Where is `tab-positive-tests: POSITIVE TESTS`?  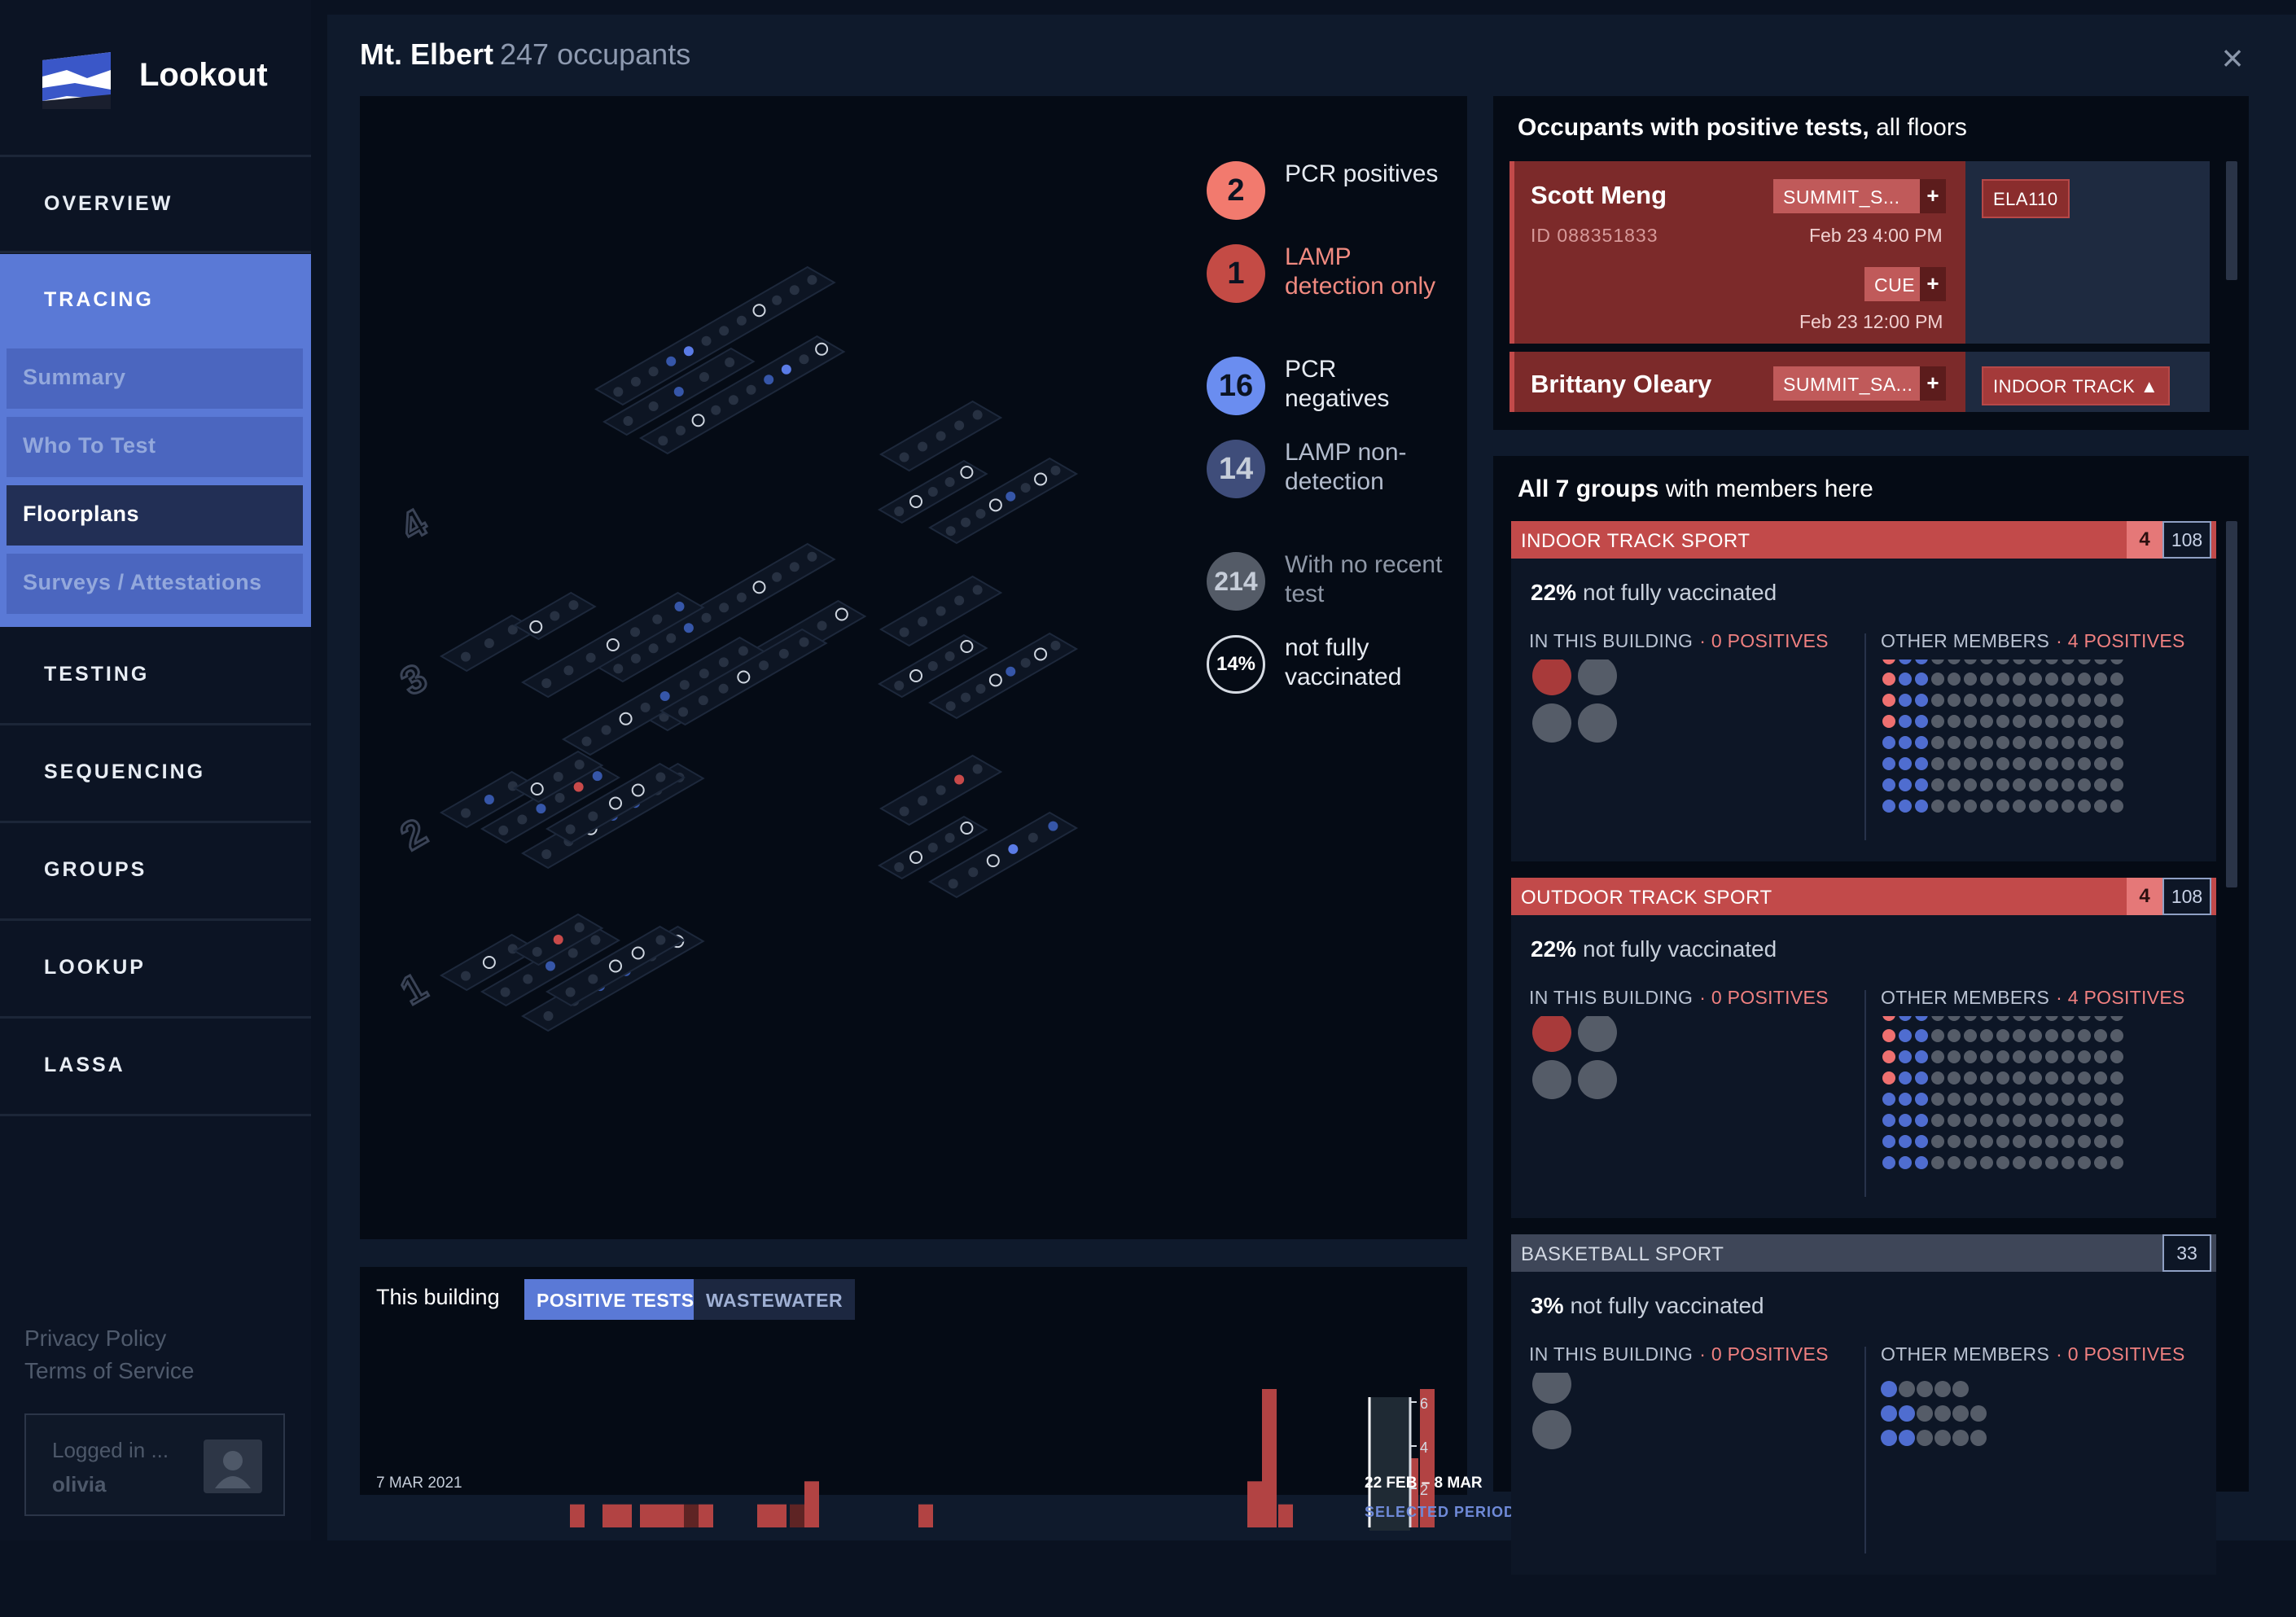 tab-positive-tests: POSITIVE TESTS is located at coordinates (615, 1300).